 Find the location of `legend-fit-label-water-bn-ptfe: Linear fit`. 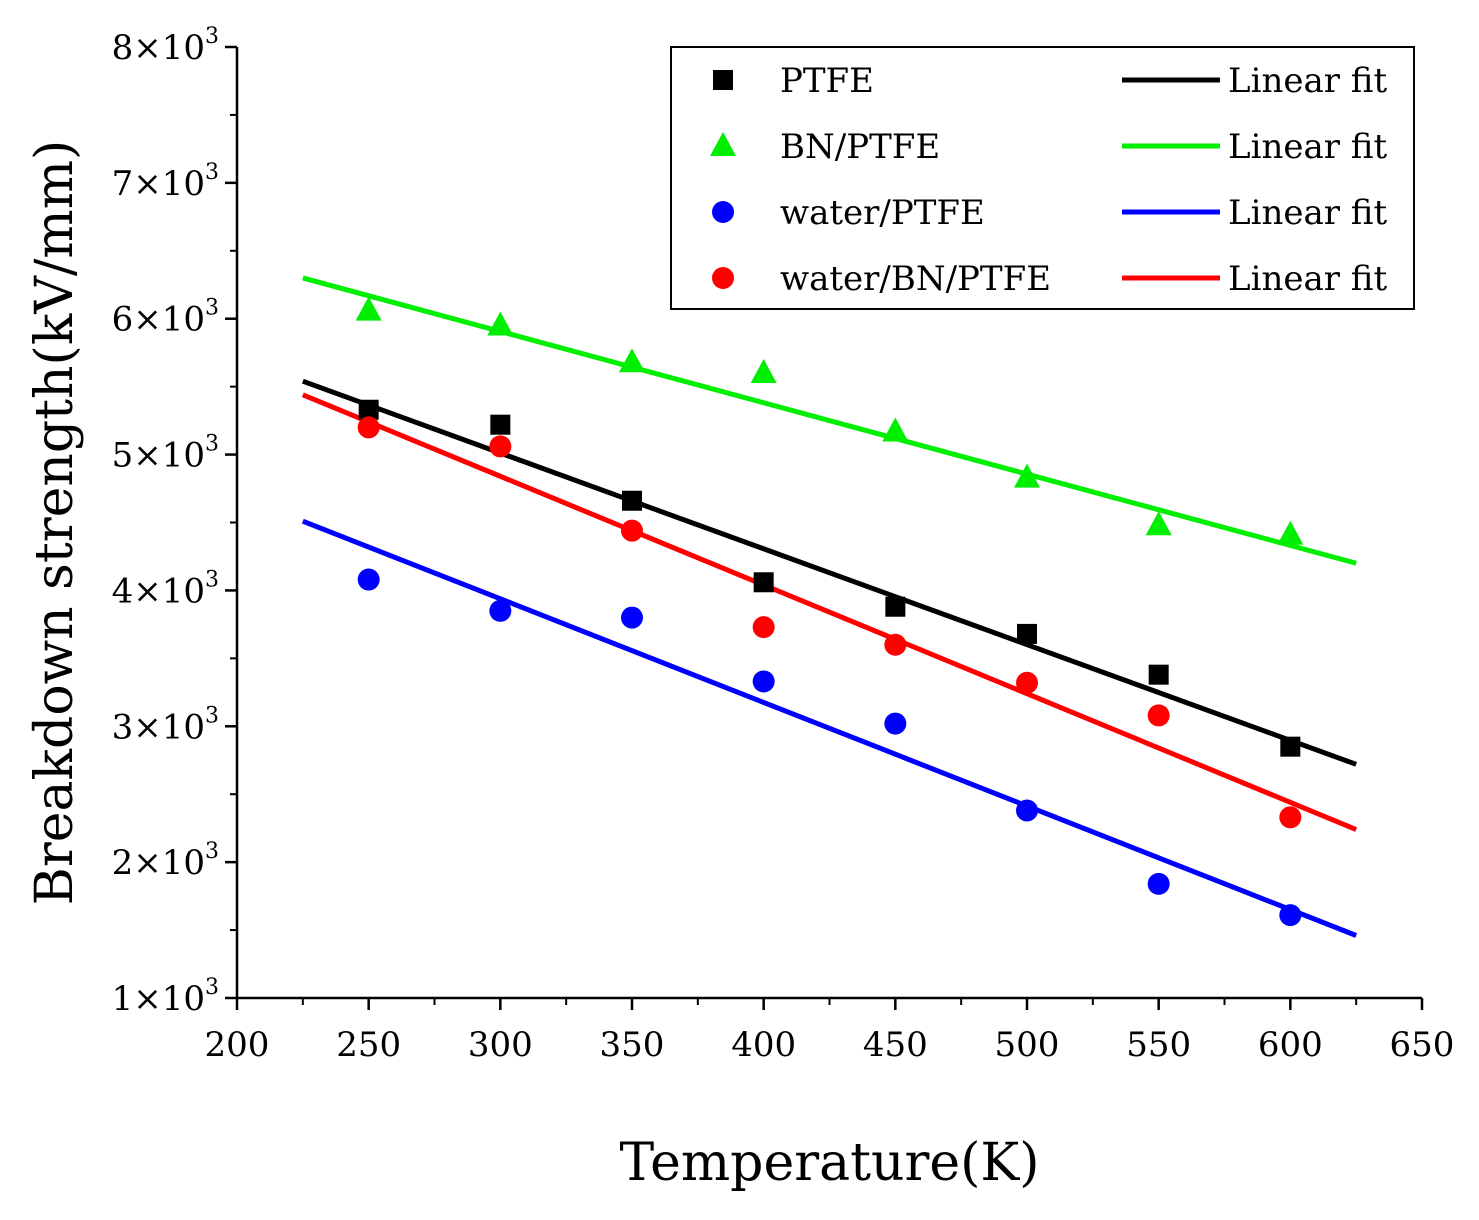

legend-fit-label-water-bn-ptfe: Linear fit is located at coordinates (1307, 279).